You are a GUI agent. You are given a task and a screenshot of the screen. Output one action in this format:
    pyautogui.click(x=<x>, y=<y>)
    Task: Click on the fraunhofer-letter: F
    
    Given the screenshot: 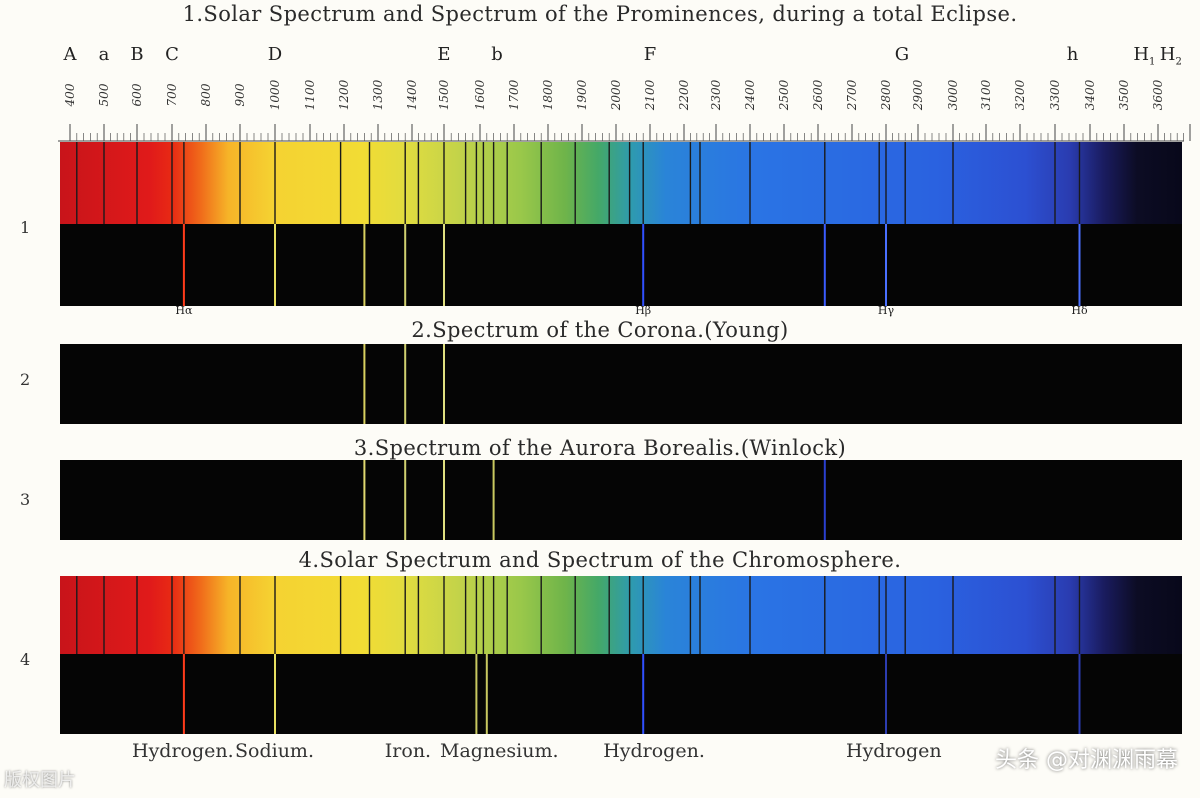 What is the action you would take?
    pyautogui.click(x=650, y=54)
    